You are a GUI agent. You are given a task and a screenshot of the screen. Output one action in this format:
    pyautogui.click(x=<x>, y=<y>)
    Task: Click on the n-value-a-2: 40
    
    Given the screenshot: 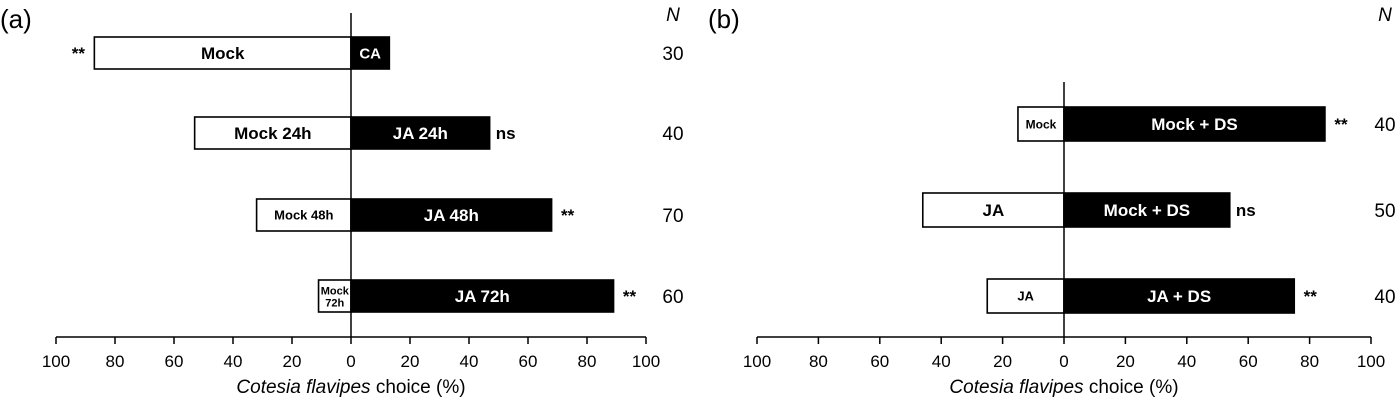 What is the action you would take?
    pyautogui.click(x=672, y=134)
    